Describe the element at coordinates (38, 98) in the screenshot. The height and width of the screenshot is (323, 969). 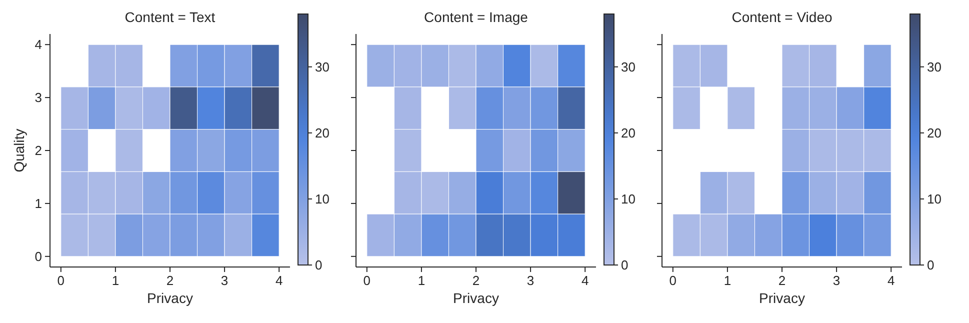
I see `y-tick-label: 3` at that location.